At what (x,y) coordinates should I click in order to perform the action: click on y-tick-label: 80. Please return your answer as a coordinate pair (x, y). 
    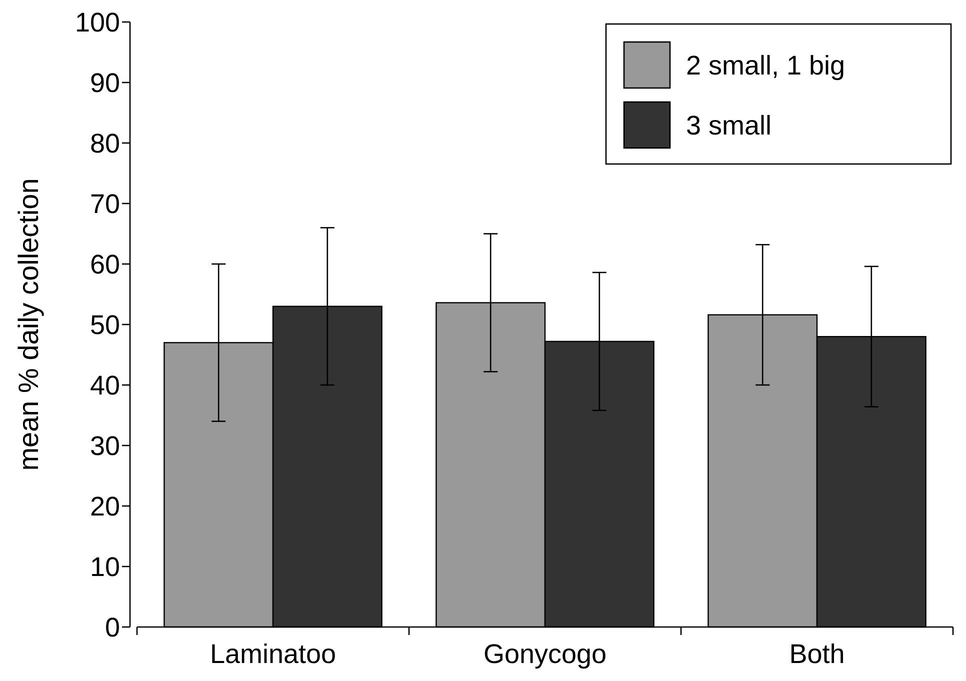
    Looking at the image, I should click on (105, 143).